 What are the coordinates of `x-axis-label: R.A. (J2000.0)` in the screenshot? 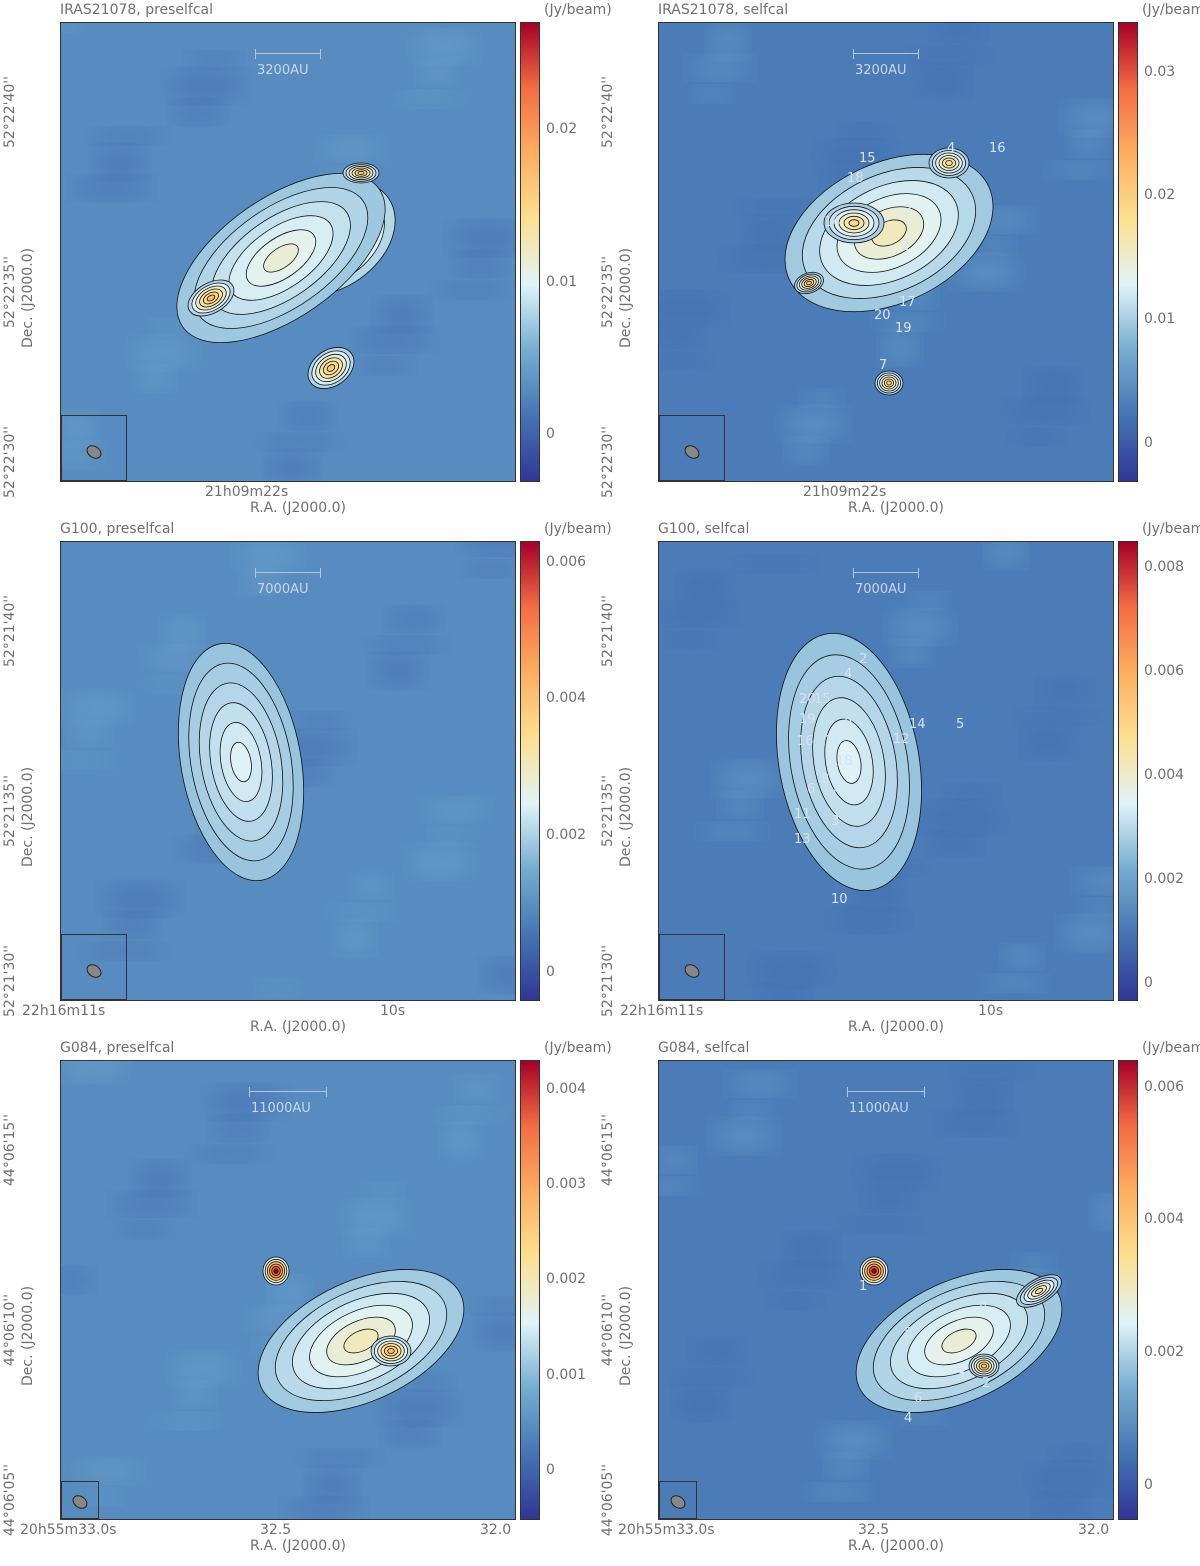 It's located at (298, 1027).